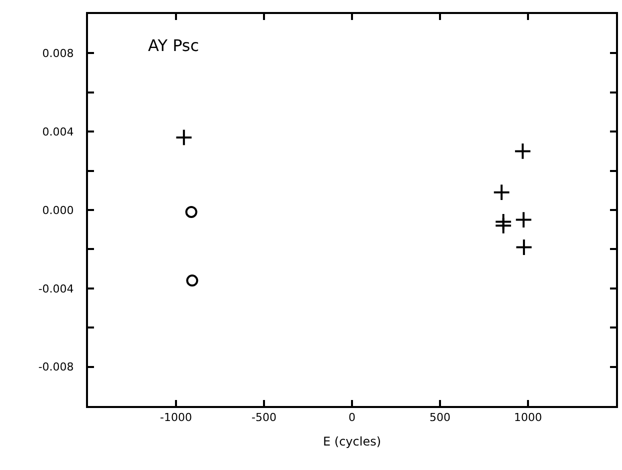  What do you see at coordinates (528, 417) in the screenshot?
I see `x-tick-label: 1000` at bounding box center [528, 417].